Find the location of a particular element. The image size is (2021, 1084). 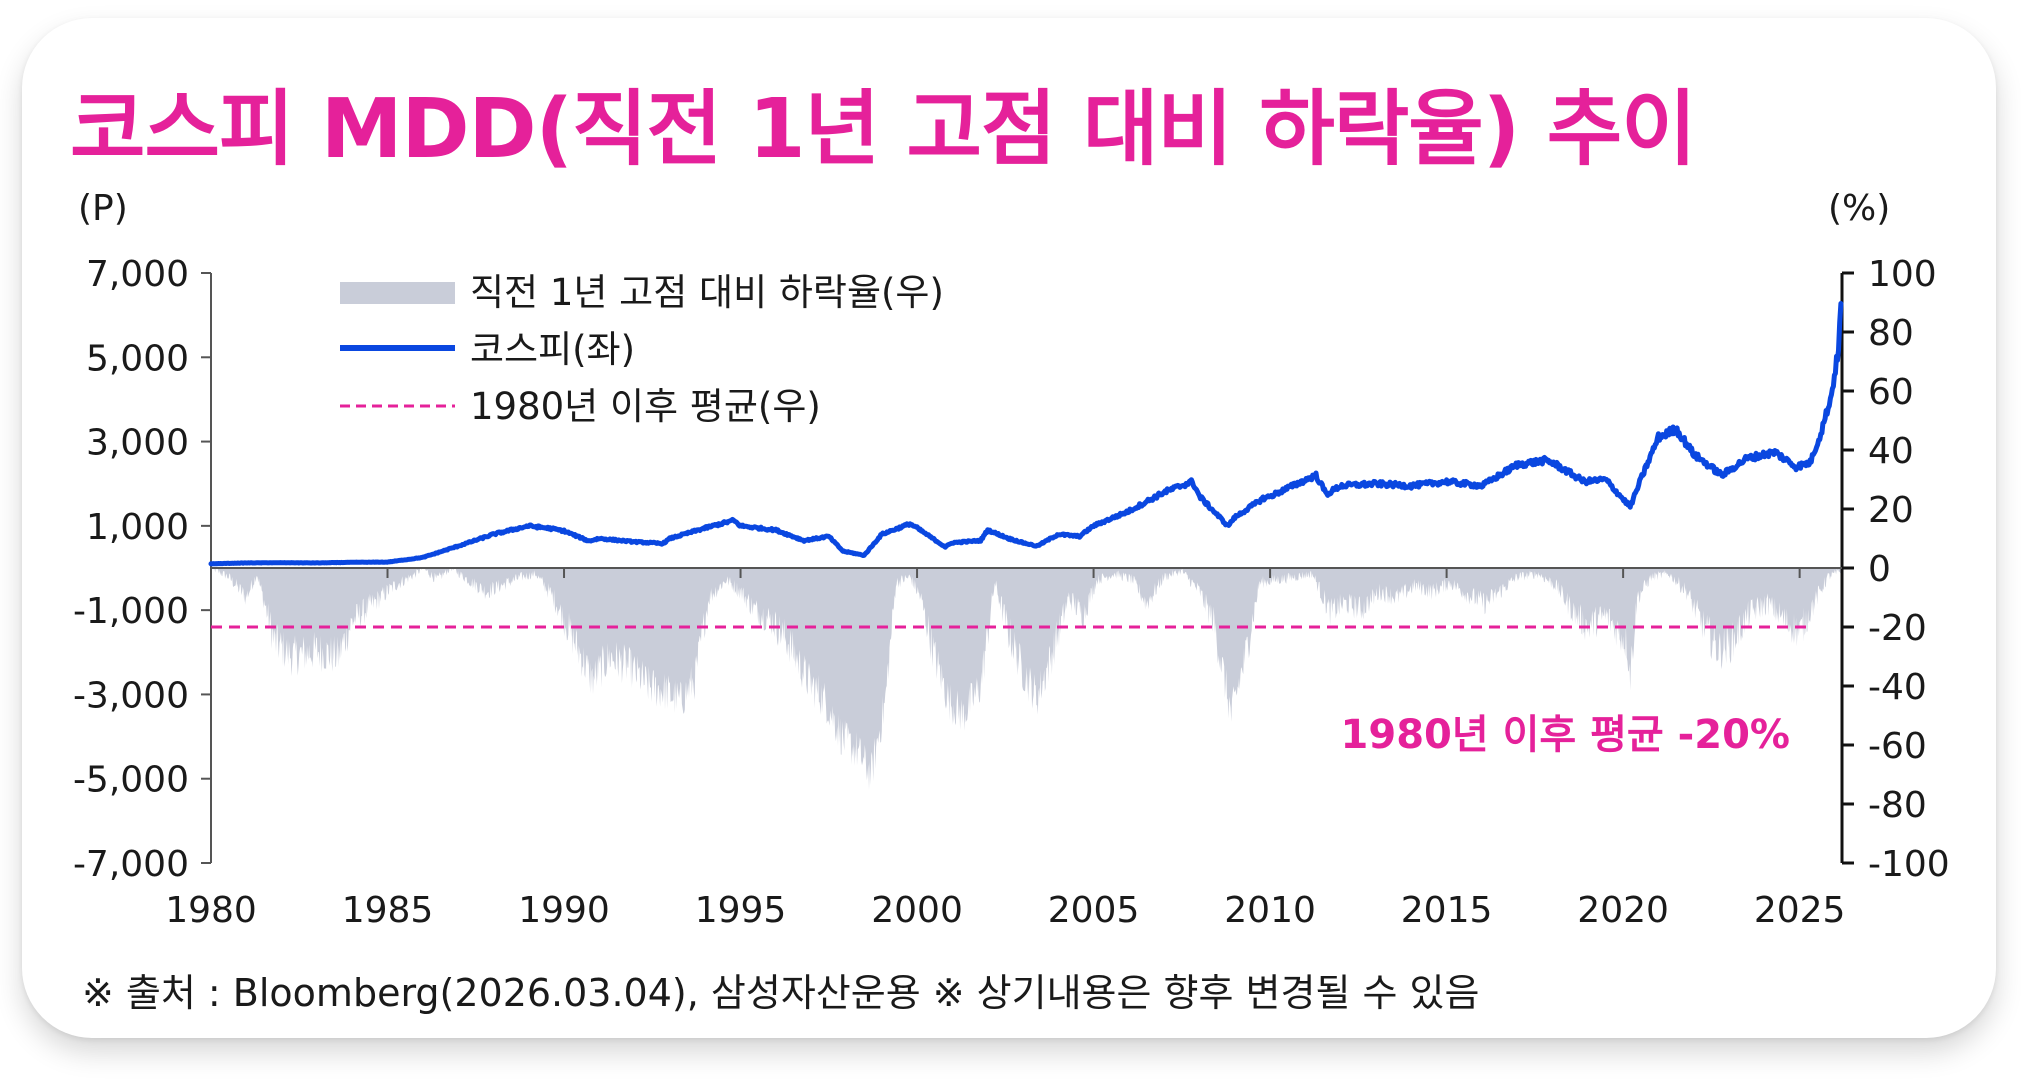

x-tick-label: 1980 is located at coordinates (211, 910).